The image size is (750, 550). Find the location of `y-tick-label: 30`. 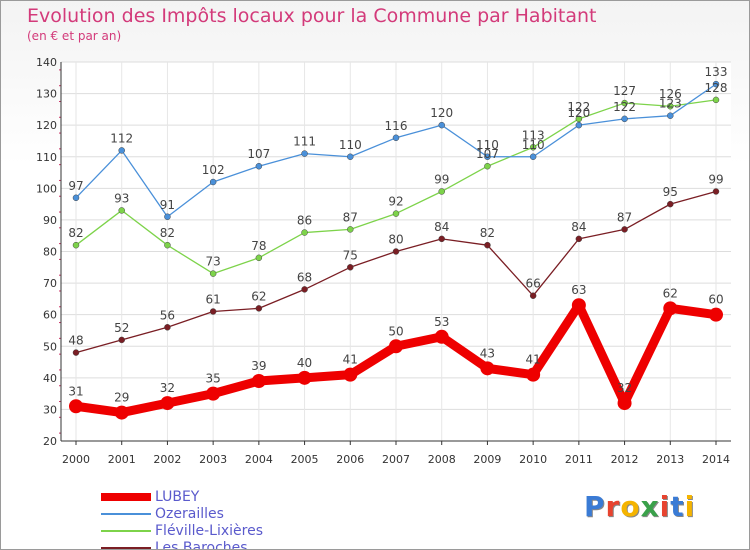

y-tick-label: 30 is located at coordinates (50, 409).